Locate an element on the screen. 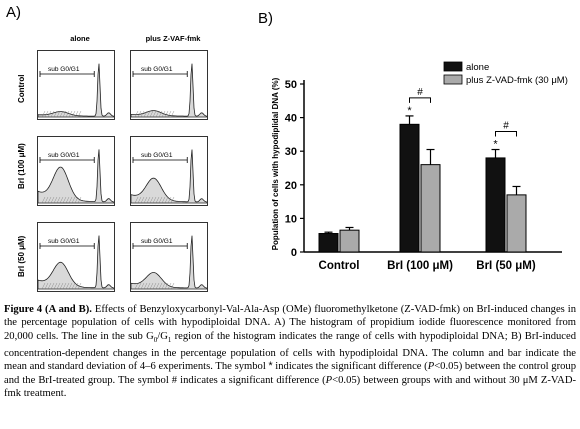  caption-slash: /G is located at coordinates (162, 336).